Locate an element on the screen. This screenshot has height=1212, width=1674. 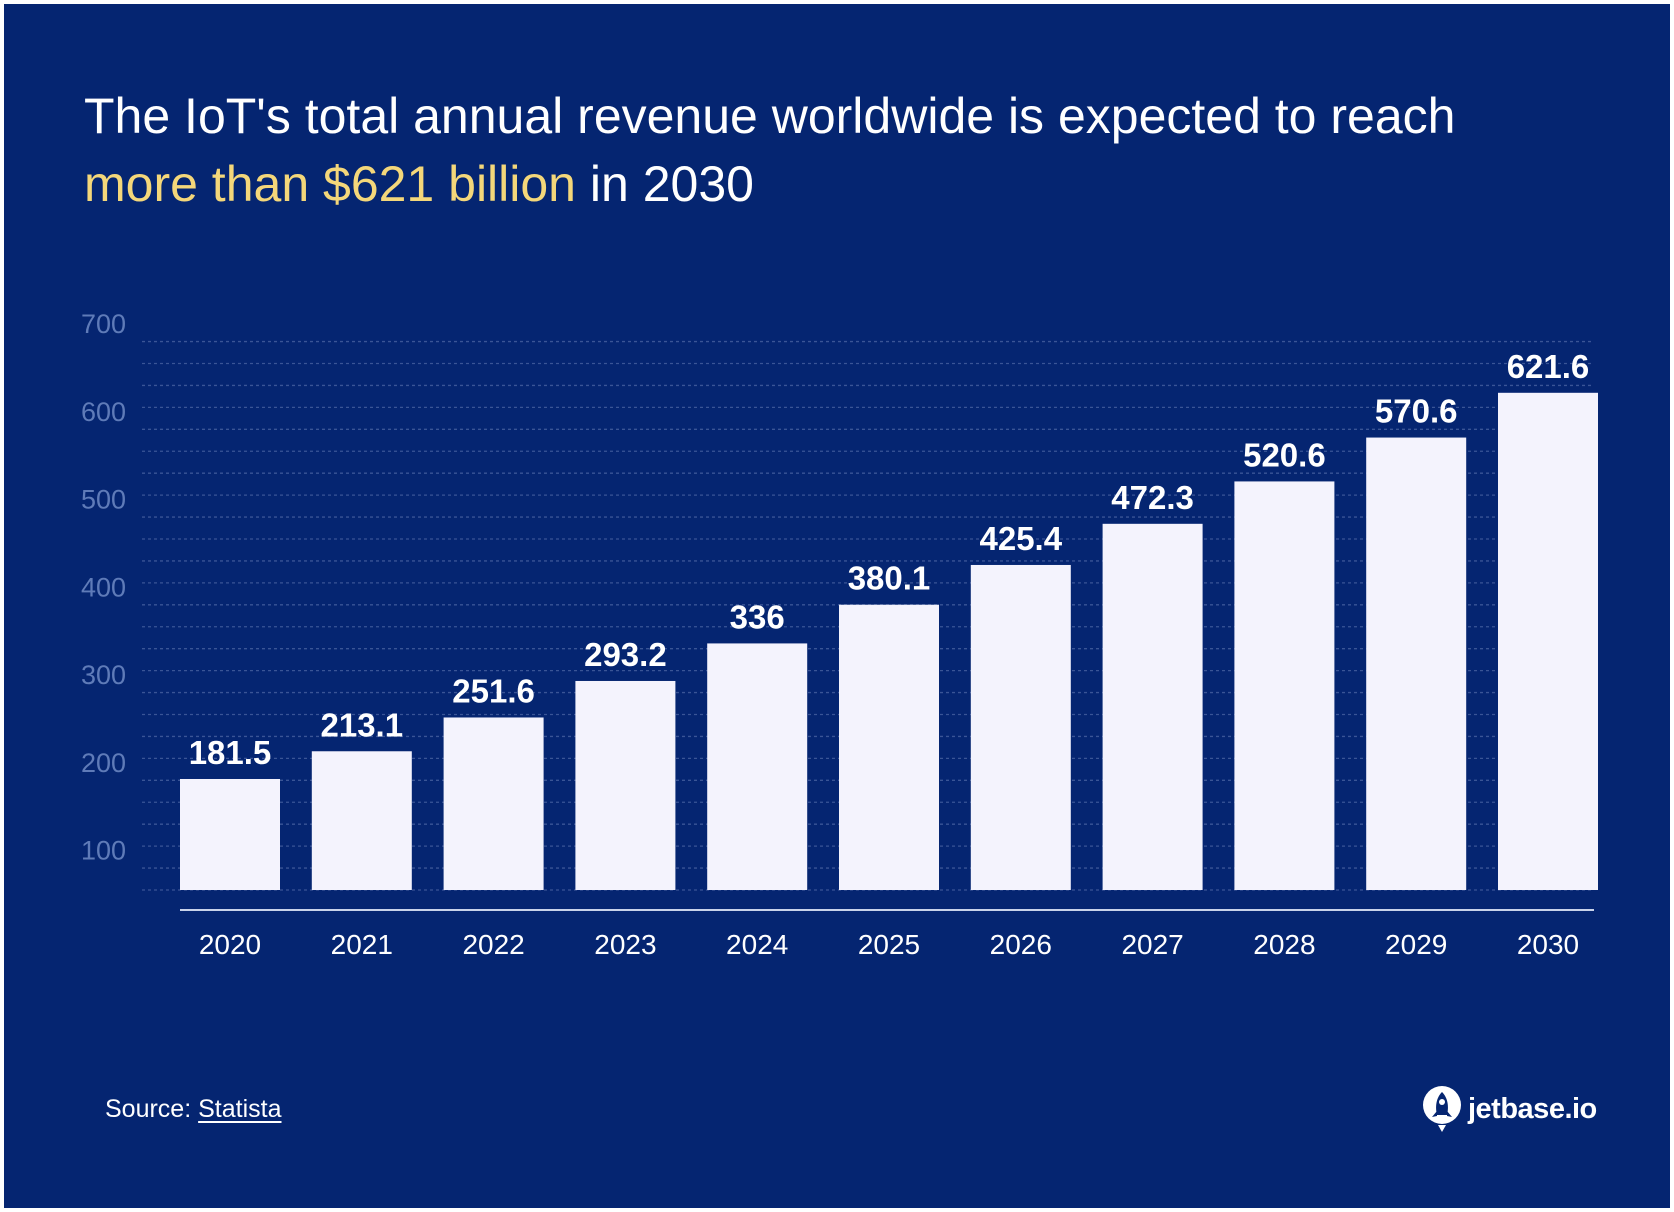
x-tick-label: 2030 is located at coordinates (1548, 944).